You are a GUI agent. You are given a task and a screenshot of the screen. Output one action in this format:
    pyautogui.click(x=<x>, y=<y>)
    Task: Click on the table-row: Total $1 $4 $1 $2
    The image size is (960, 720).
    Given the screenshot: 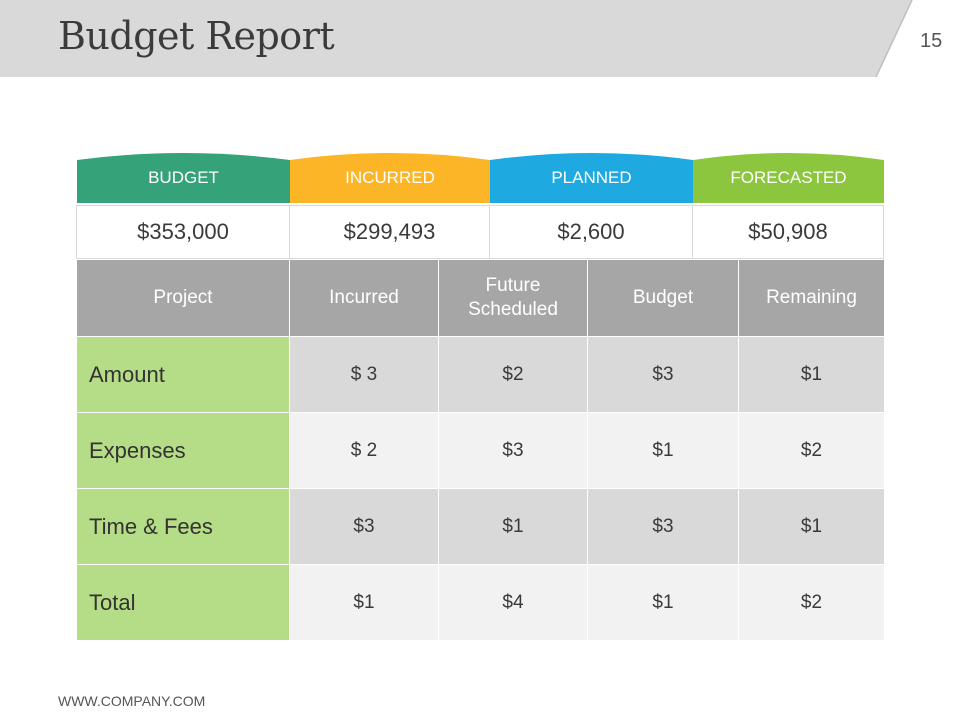 What is the action you would take?
    pyautogui.click(x=480, y=602)
    